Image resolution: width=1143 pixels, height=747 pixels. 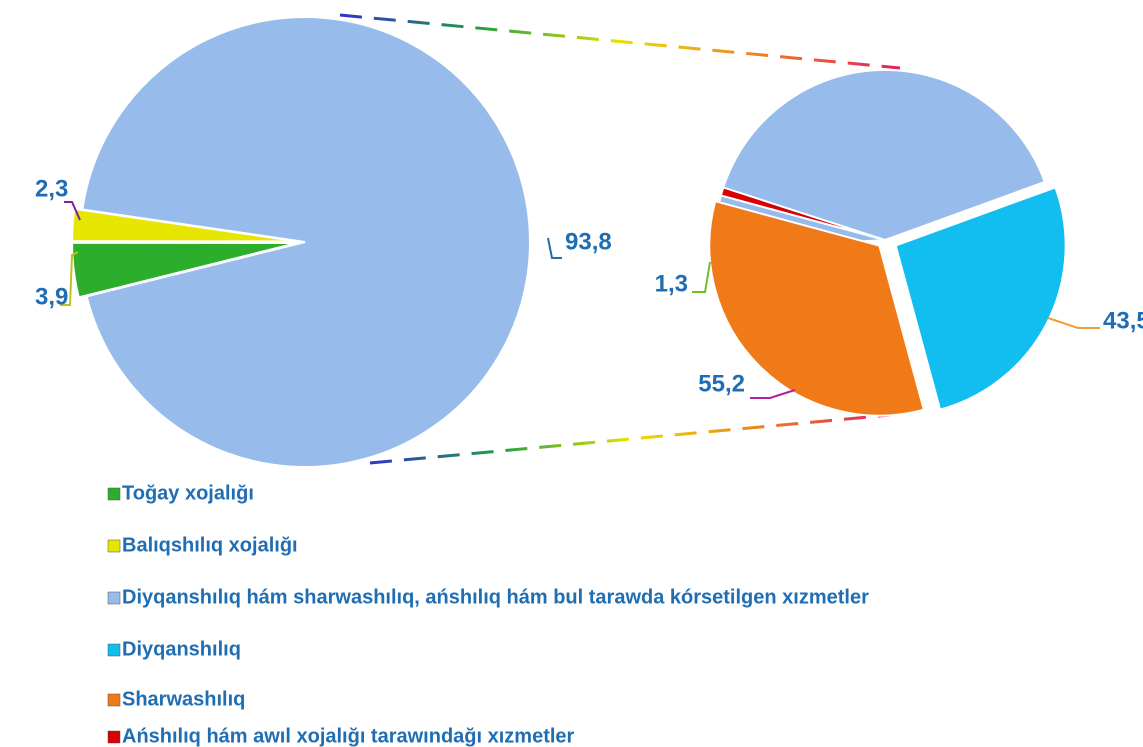 What do you see at coordinates (588, 241) in the screenshot?
I see `value-label: 93,8` at bounding box center [588, 241].